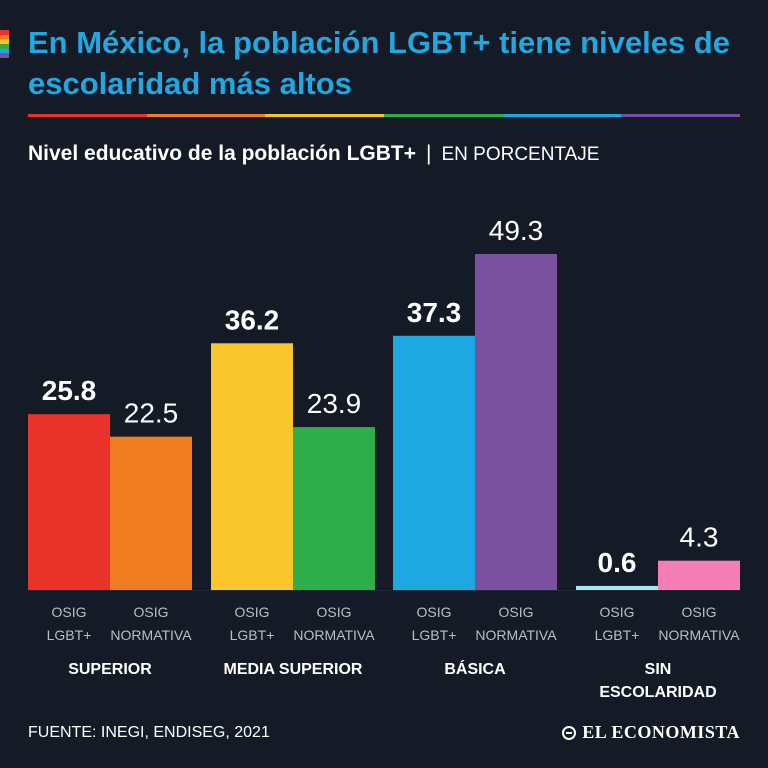 The height and width of the screenshot is (768, 768). I want to click on data-label: 4.3, so click(699, 537).